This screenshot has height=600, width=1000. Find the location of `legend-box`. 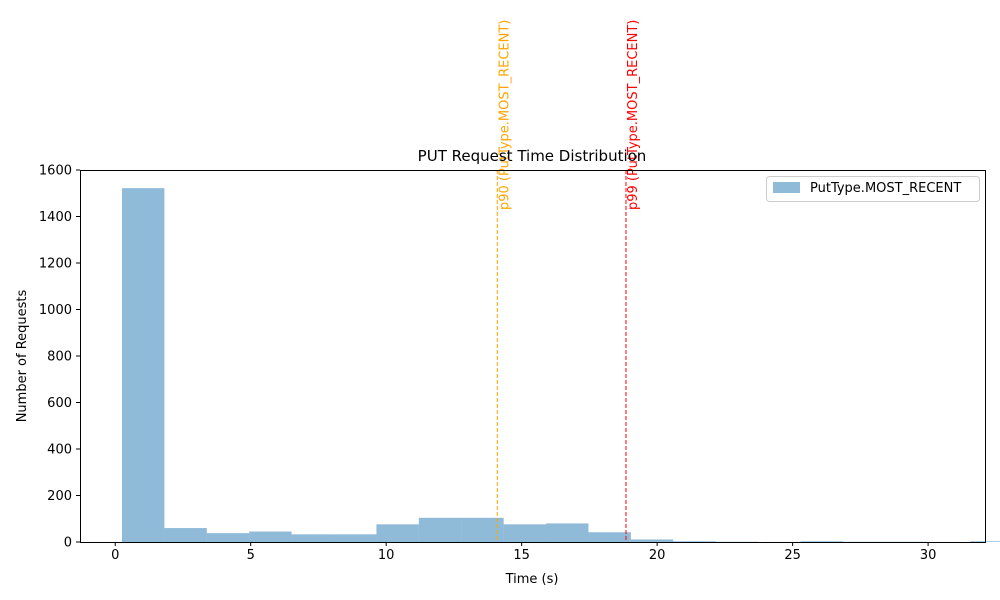

legend-box is located at coordinates (873, 189).